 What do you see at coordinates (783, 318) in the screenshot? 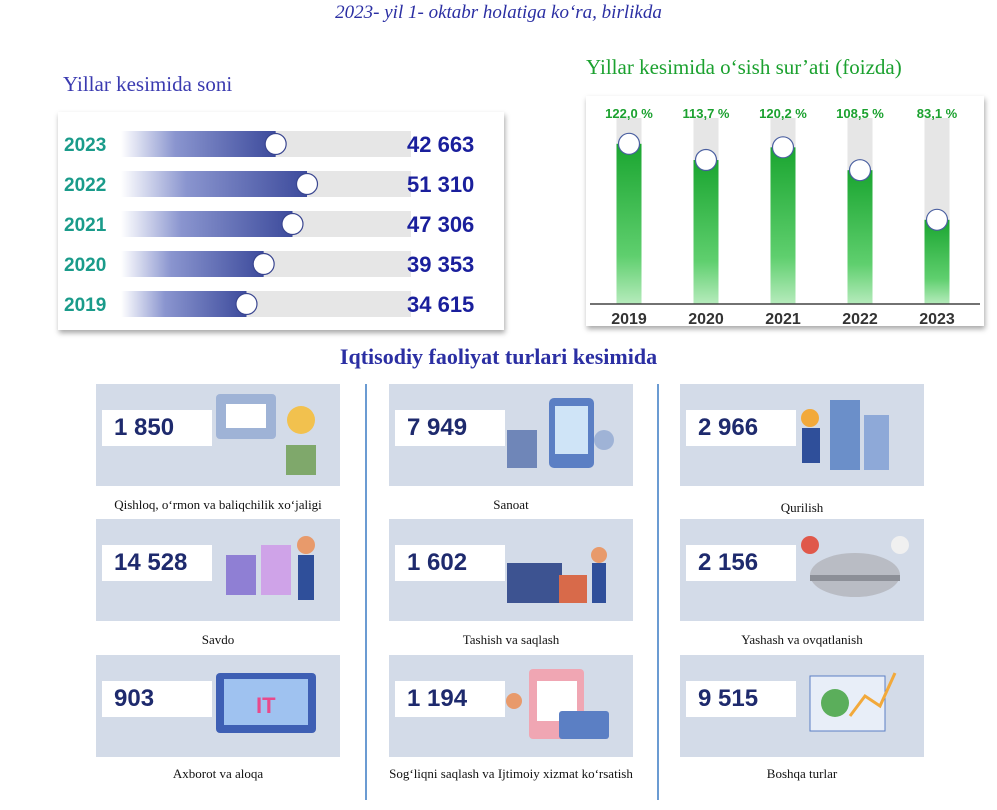
I see `tick-label: 2021` at bounding box center [783, 318].